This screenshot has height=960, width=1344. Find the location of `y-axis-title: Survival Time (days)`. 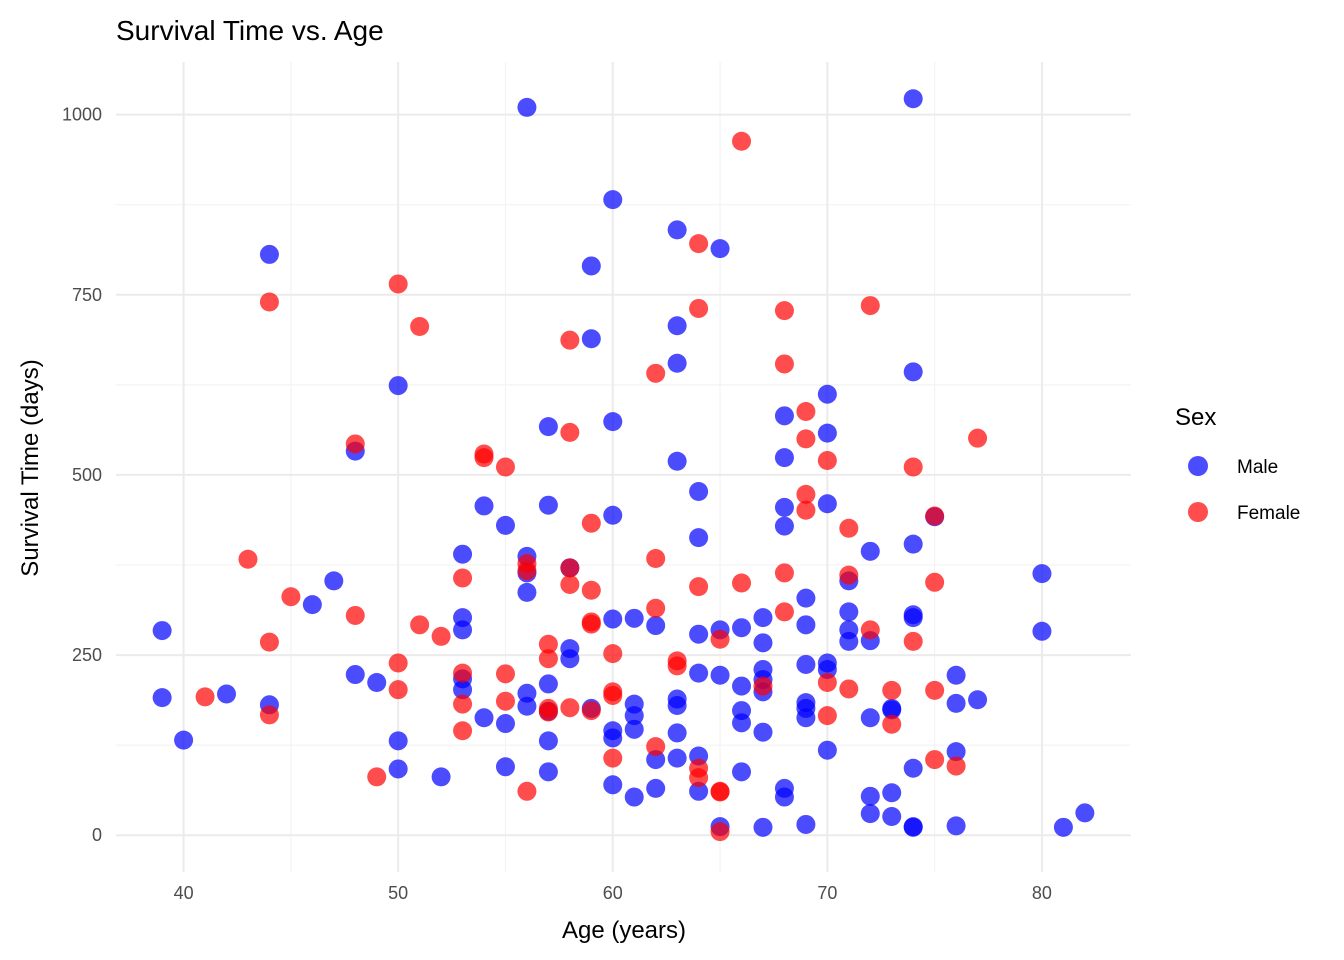

y-axis-title: Survival Time (days) is located at coordinates (30, 467).